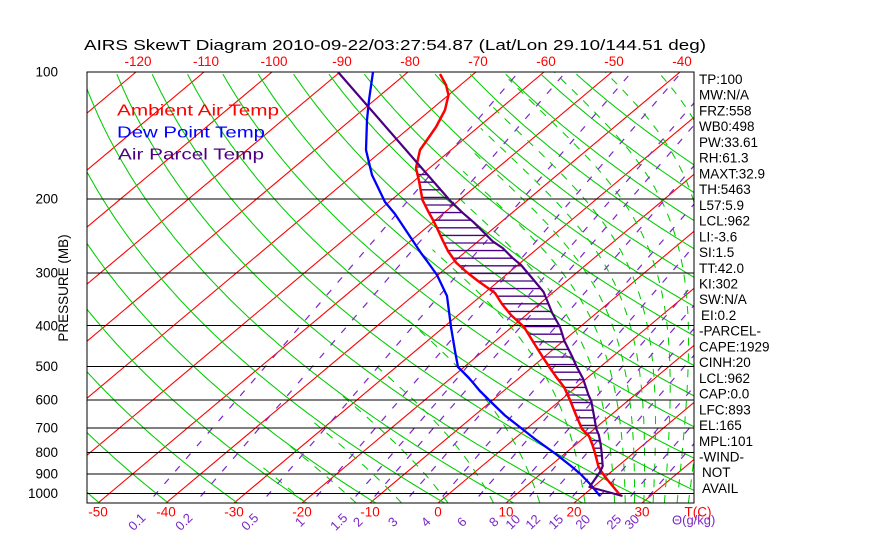  Describe the element at coordinates (721, 205) in the screenshot. I see `svg-text: L57:5.9` at that location.